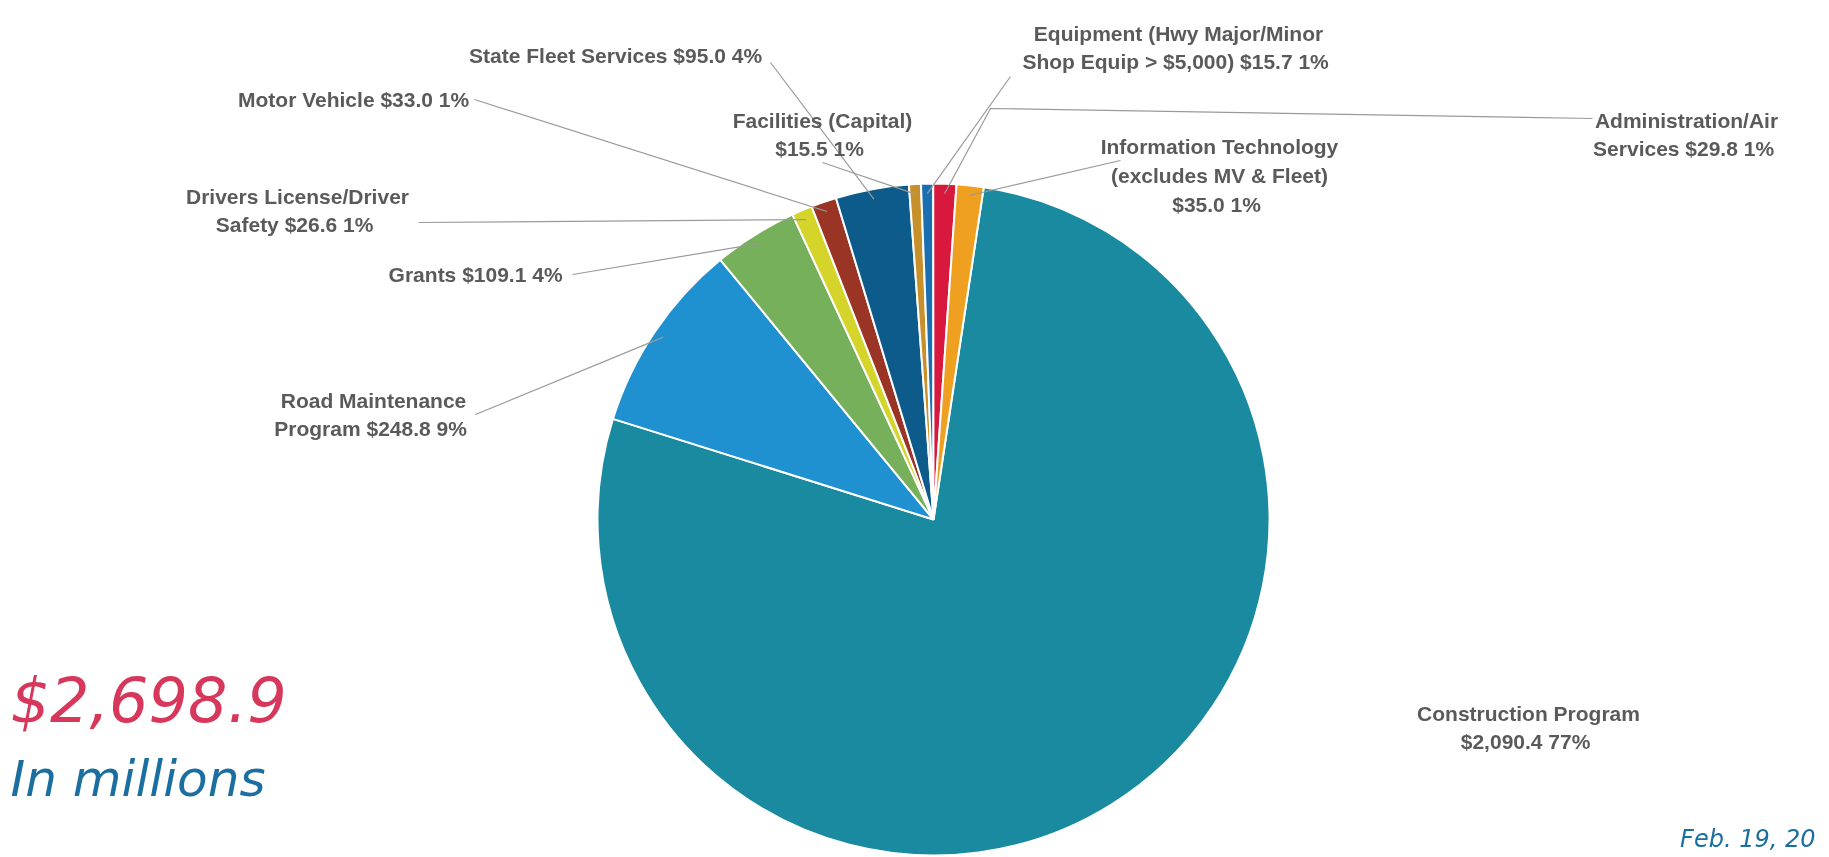  What do you see at coordinates (1217, 204) in the screenshot?
I see `data-label: $35.0 1%` at bounding box center [1217, 204].